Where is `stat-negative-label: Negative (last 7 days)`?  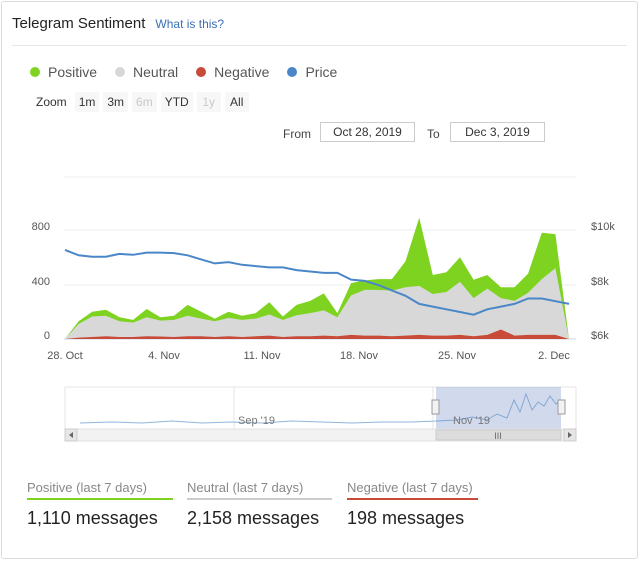 stat-negative-label: Negative (last 7 days) is located at coordinates (410, 487).